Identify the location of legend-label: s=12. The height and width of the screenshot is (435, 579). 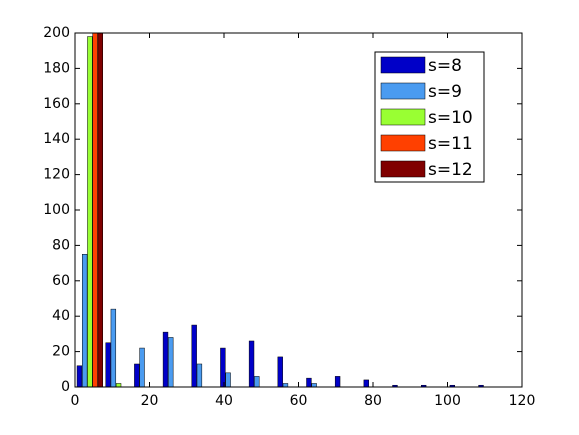
(450, 170).